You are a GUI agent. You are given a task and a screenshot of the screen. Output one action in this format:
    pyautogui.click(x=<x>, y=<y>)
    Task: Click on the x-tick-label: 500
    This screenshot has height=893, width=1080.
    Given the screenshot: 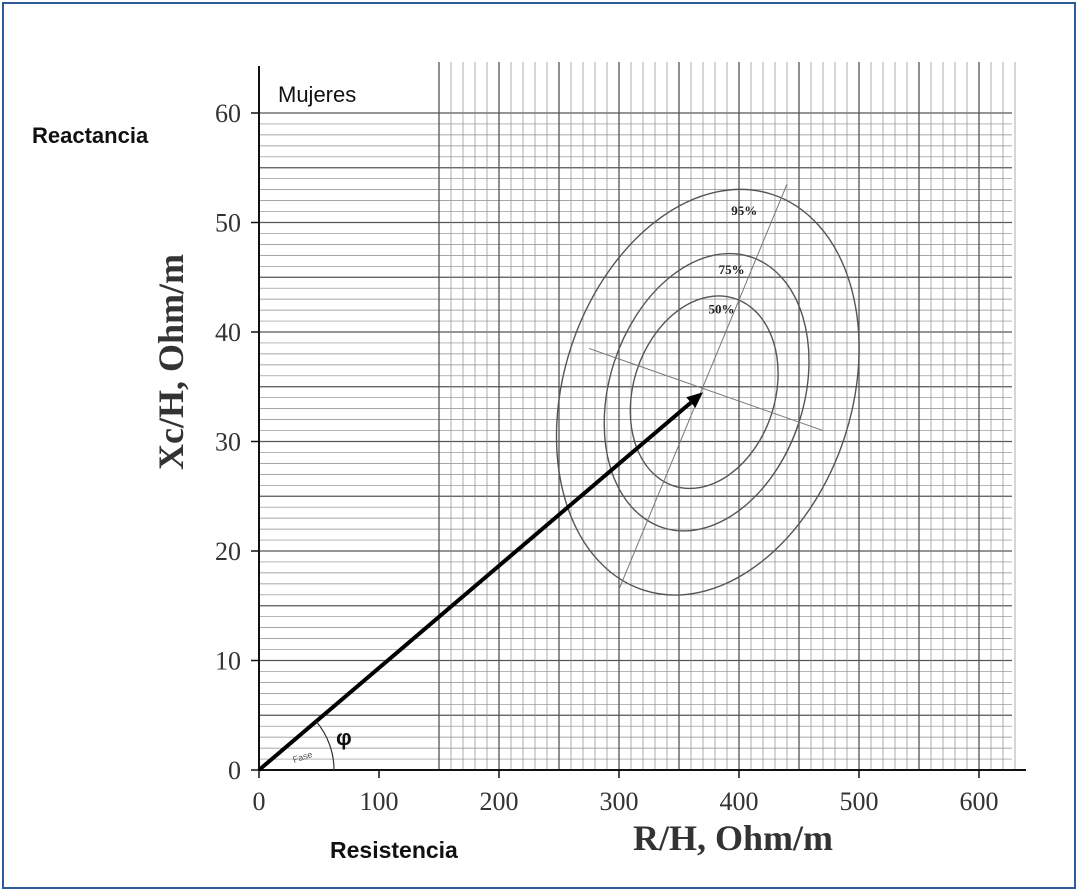 What is the action you would take?
    pyautogui.click(x=859, y=801)
    